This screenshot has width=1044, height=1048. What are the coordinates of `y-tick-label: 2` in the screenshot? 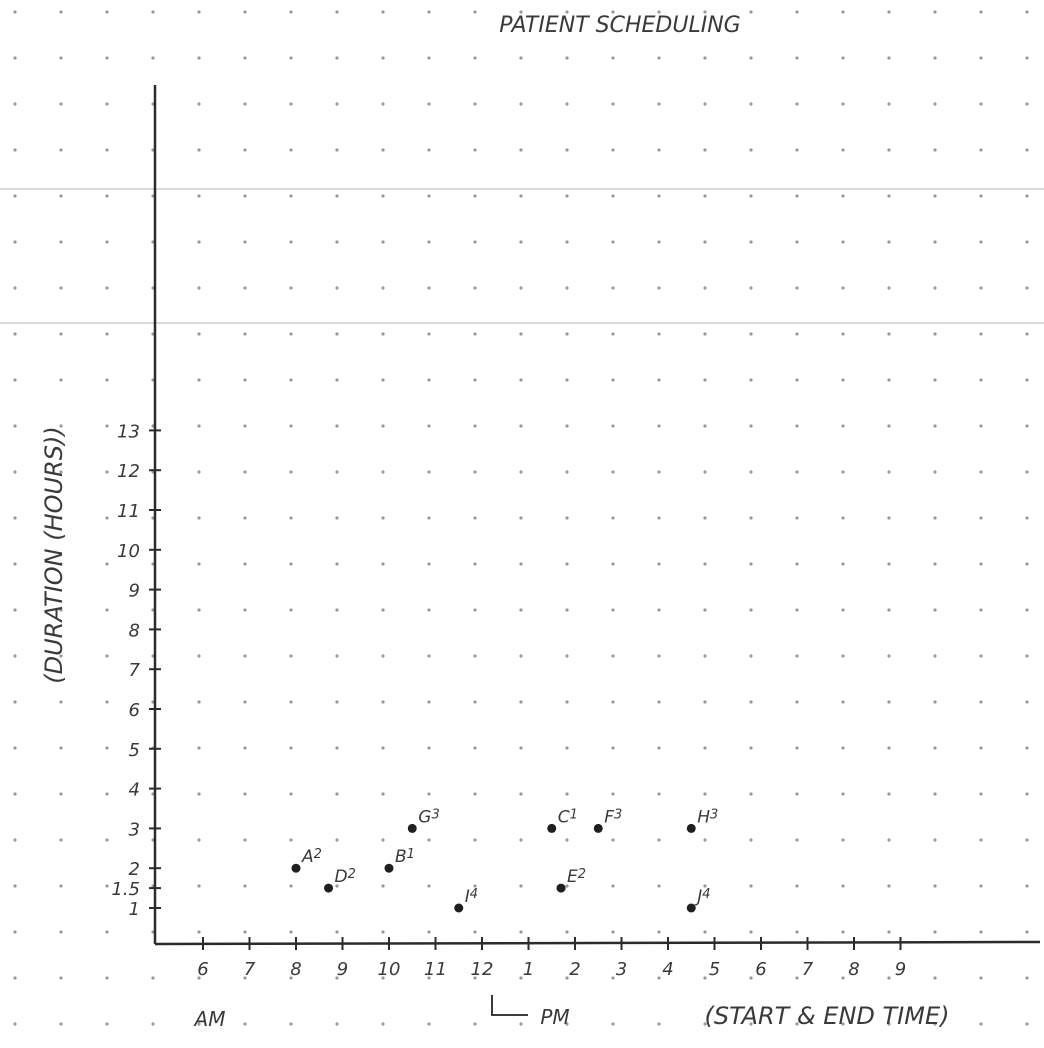 It's located at (134, 869).